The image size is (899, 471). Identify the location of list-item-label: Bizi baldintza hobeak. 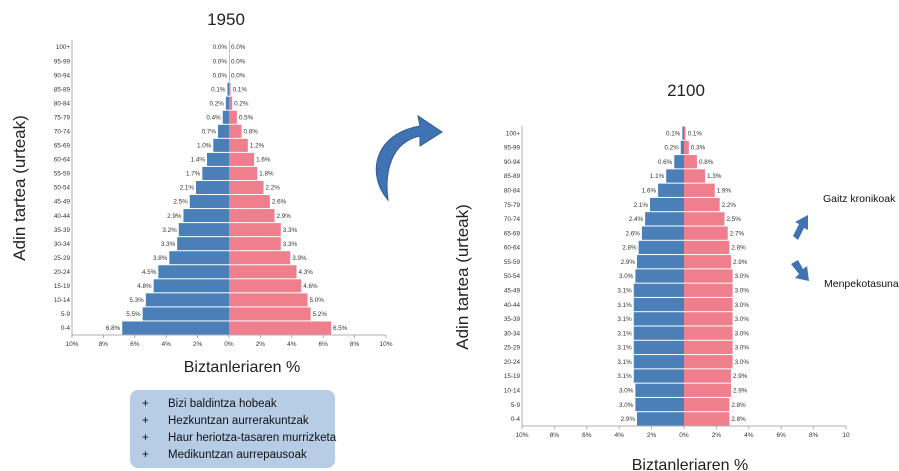
(222, 404).